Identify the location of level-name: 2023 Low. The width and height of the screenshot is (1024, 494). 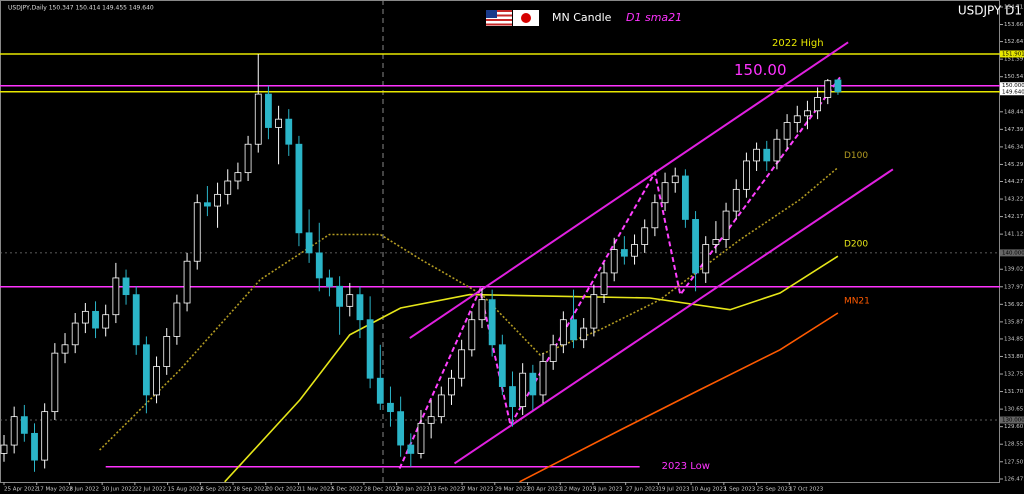
(686, 466).